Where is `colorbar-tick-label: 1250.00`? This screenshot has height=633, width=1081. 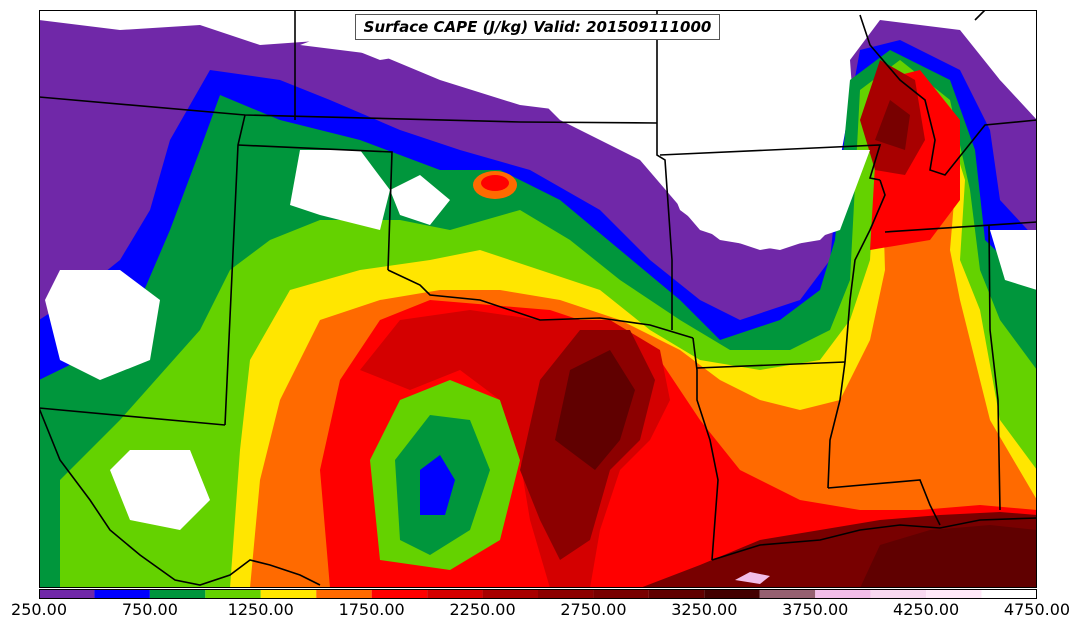 colorbar-tick-label: 1250.00 is located at coordinates (260, 609).